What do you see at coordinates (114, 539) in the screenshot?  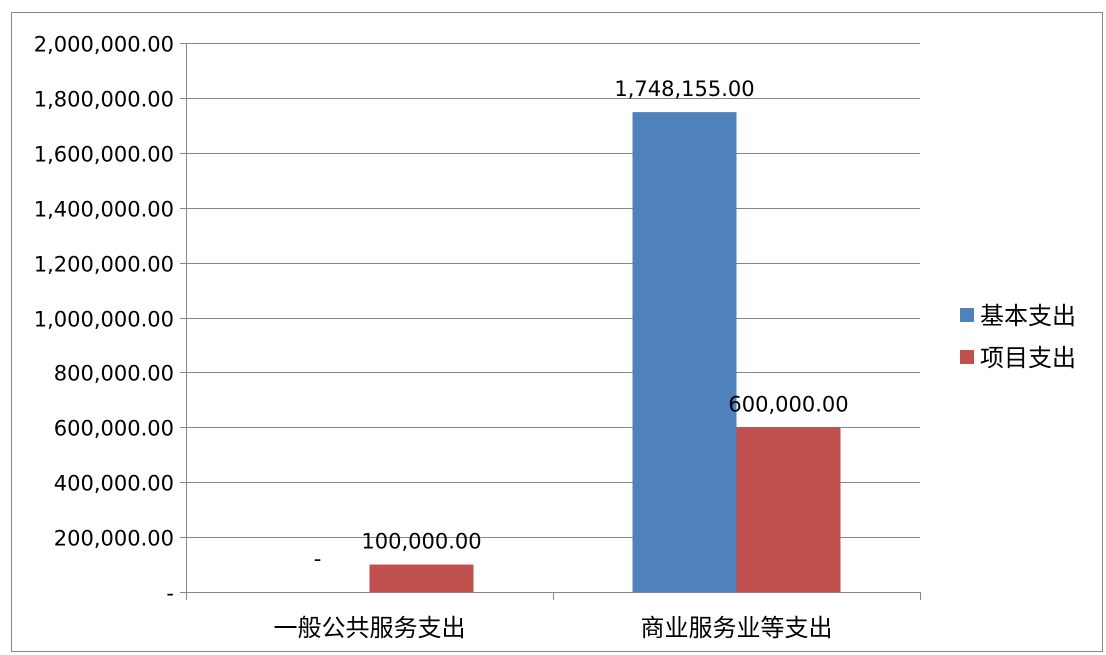 I see `y-tick-label: 200,000.00` at bounding box center [114, 539].